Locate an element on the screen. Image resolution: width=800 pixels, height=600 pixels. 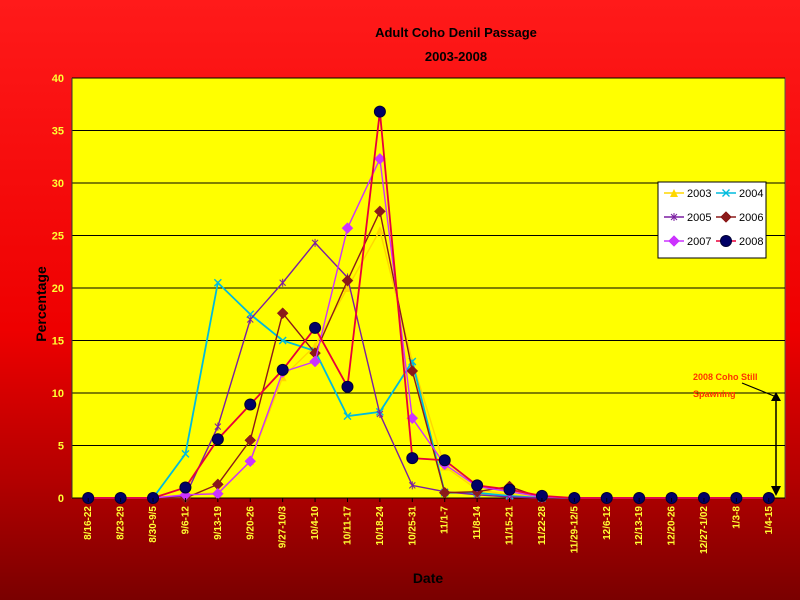
spawning-annotation: 2008 Coho Still Spawning is located at coordinates (737, 434).